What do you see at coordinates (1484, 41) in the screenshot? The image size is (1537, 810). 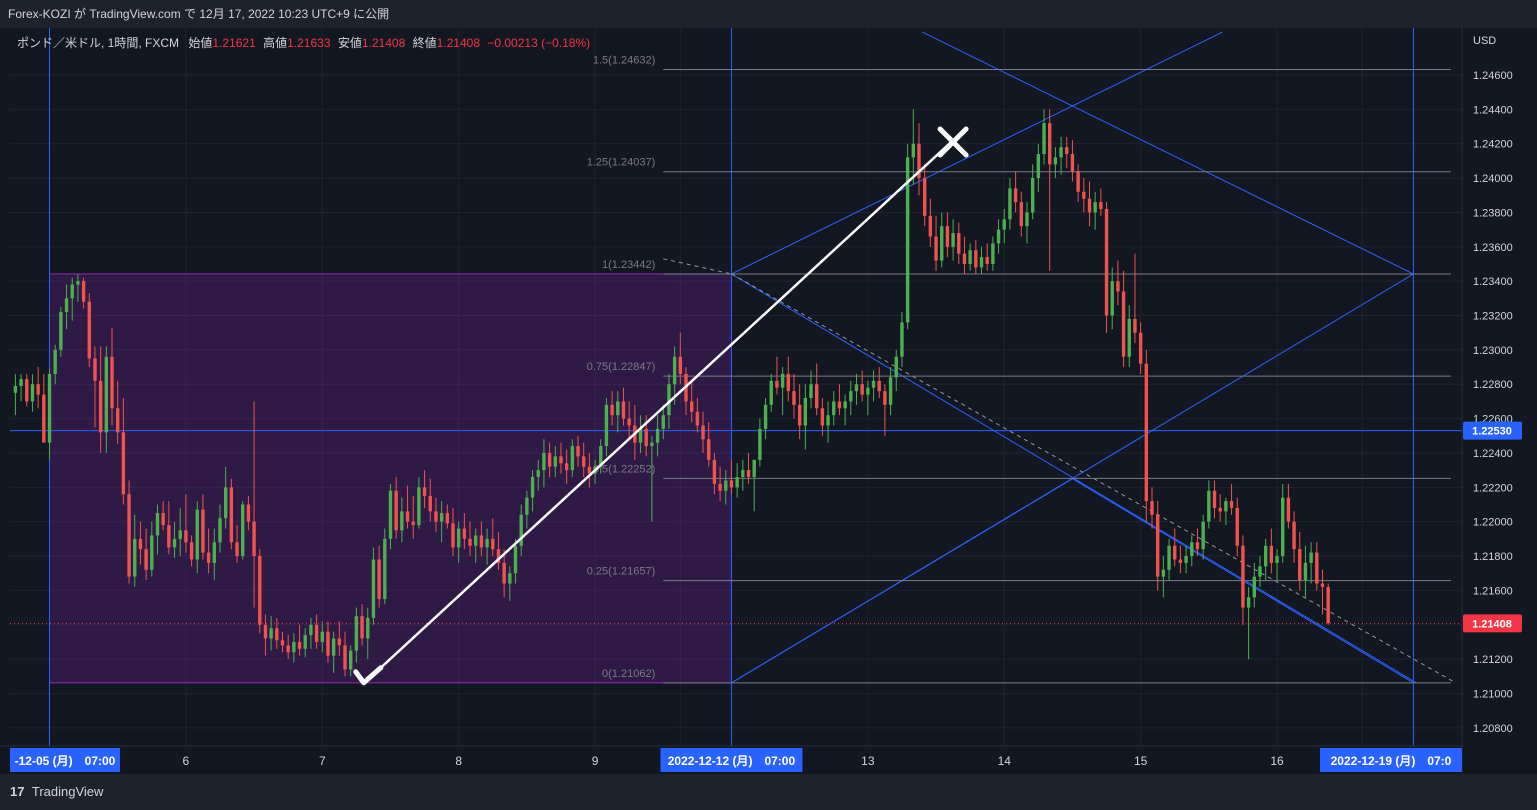 I see `currency-label: USD` at bounding box center [1484, 41].